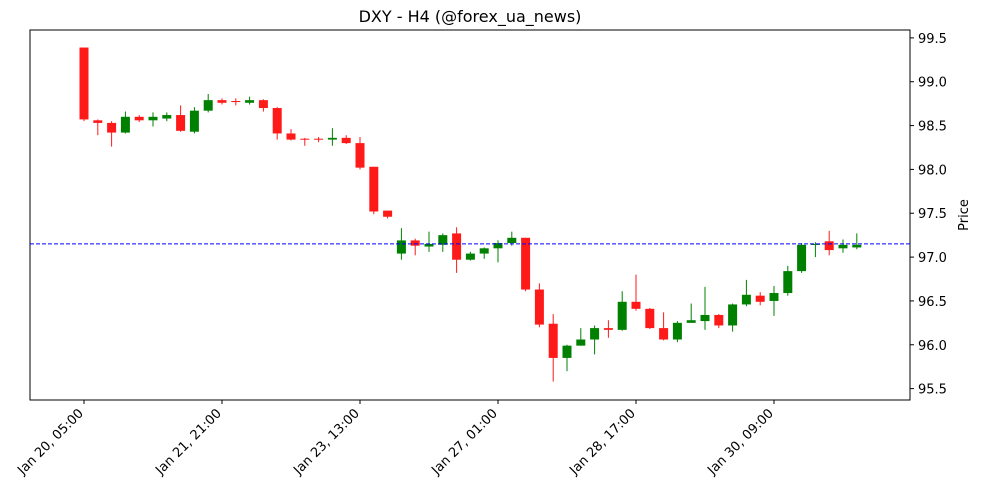 Image resolution: width=1000 pixels, height=500 pixels. What do you see at coordinates (932, 302) in the screenshot?
I see `y-tick-label: 96.5` at bounding box center [932, 302].